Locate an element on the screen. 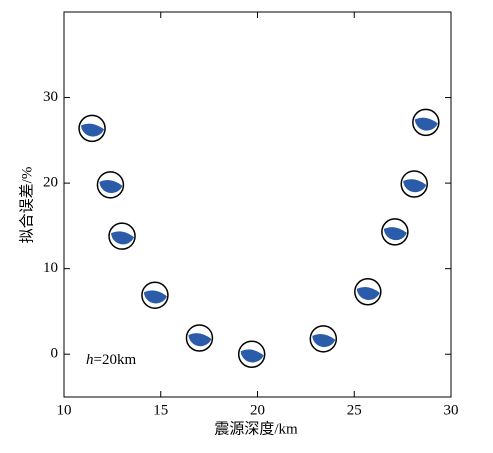 The image size is (493, 453). x-tick-label: 25 is located at coordinates (354, 410).